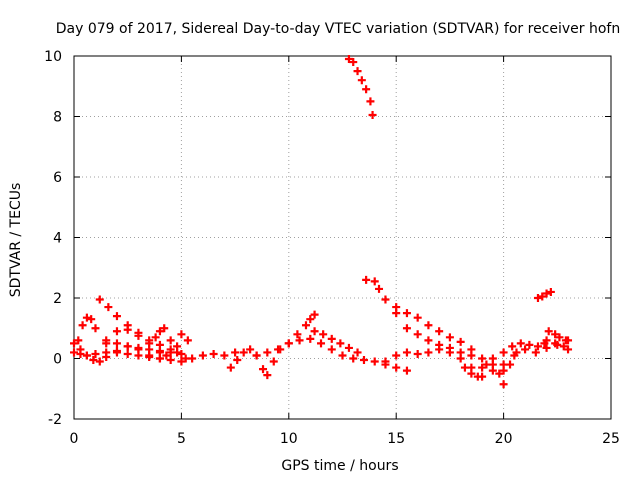 The image size is (640, 480). Describe the element at coordinates (289, 439) in the screenshot. I see `x-tick-label: 10` at that location.